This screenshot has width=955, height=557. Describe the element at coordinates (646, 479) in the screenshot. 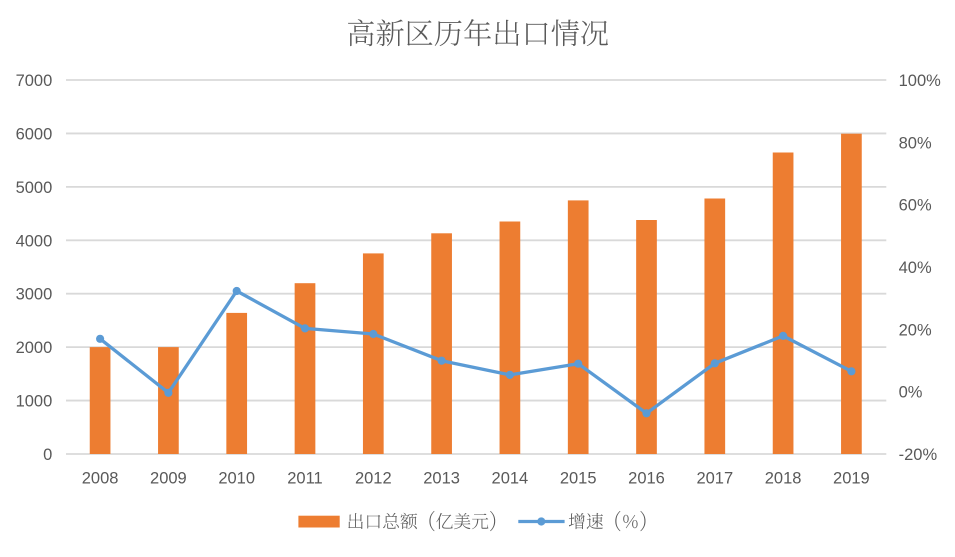

I see `svg-text: 2016` at that location.